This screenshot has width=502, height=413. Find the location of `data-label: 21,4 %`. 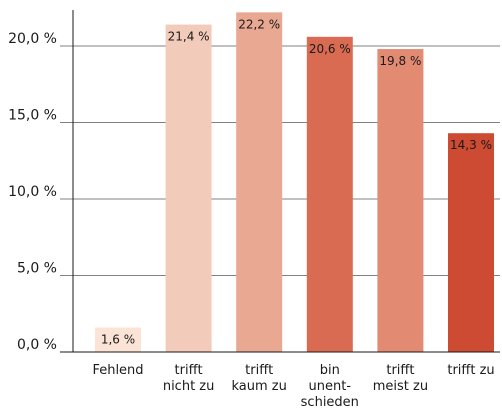

data-label: 21,4 % is located at coordinates (189, 37).